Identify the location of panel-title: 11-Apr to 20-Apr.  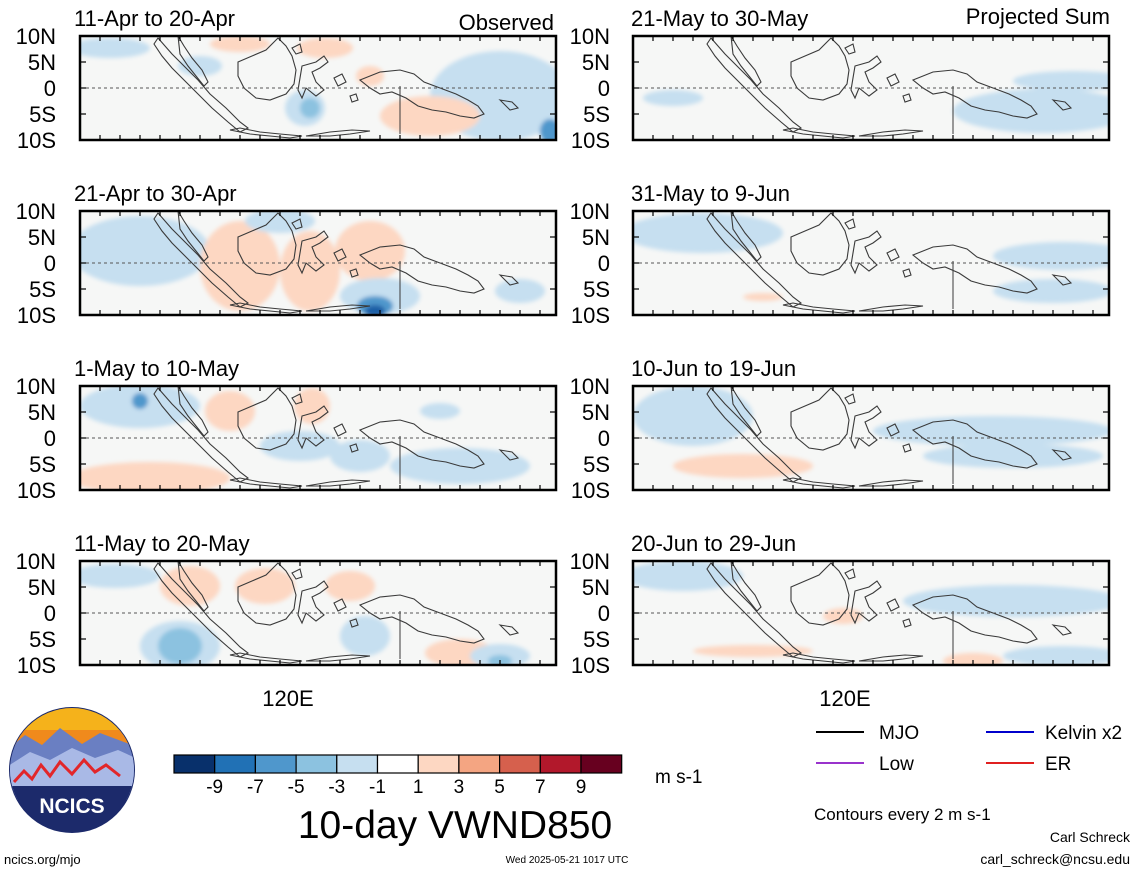
(154, 18).